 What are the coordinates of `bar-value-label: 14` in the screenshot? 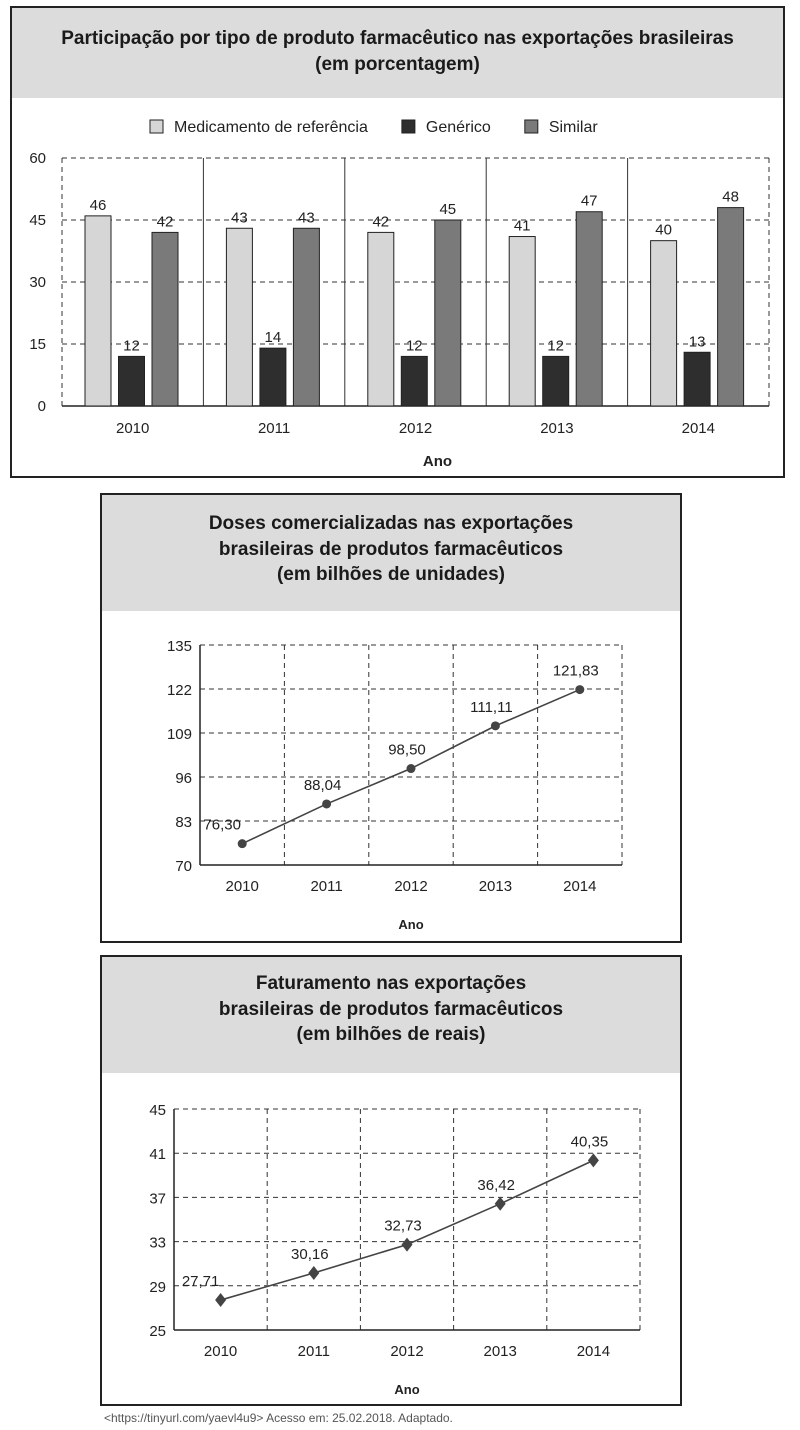 It's located at (273, 337).